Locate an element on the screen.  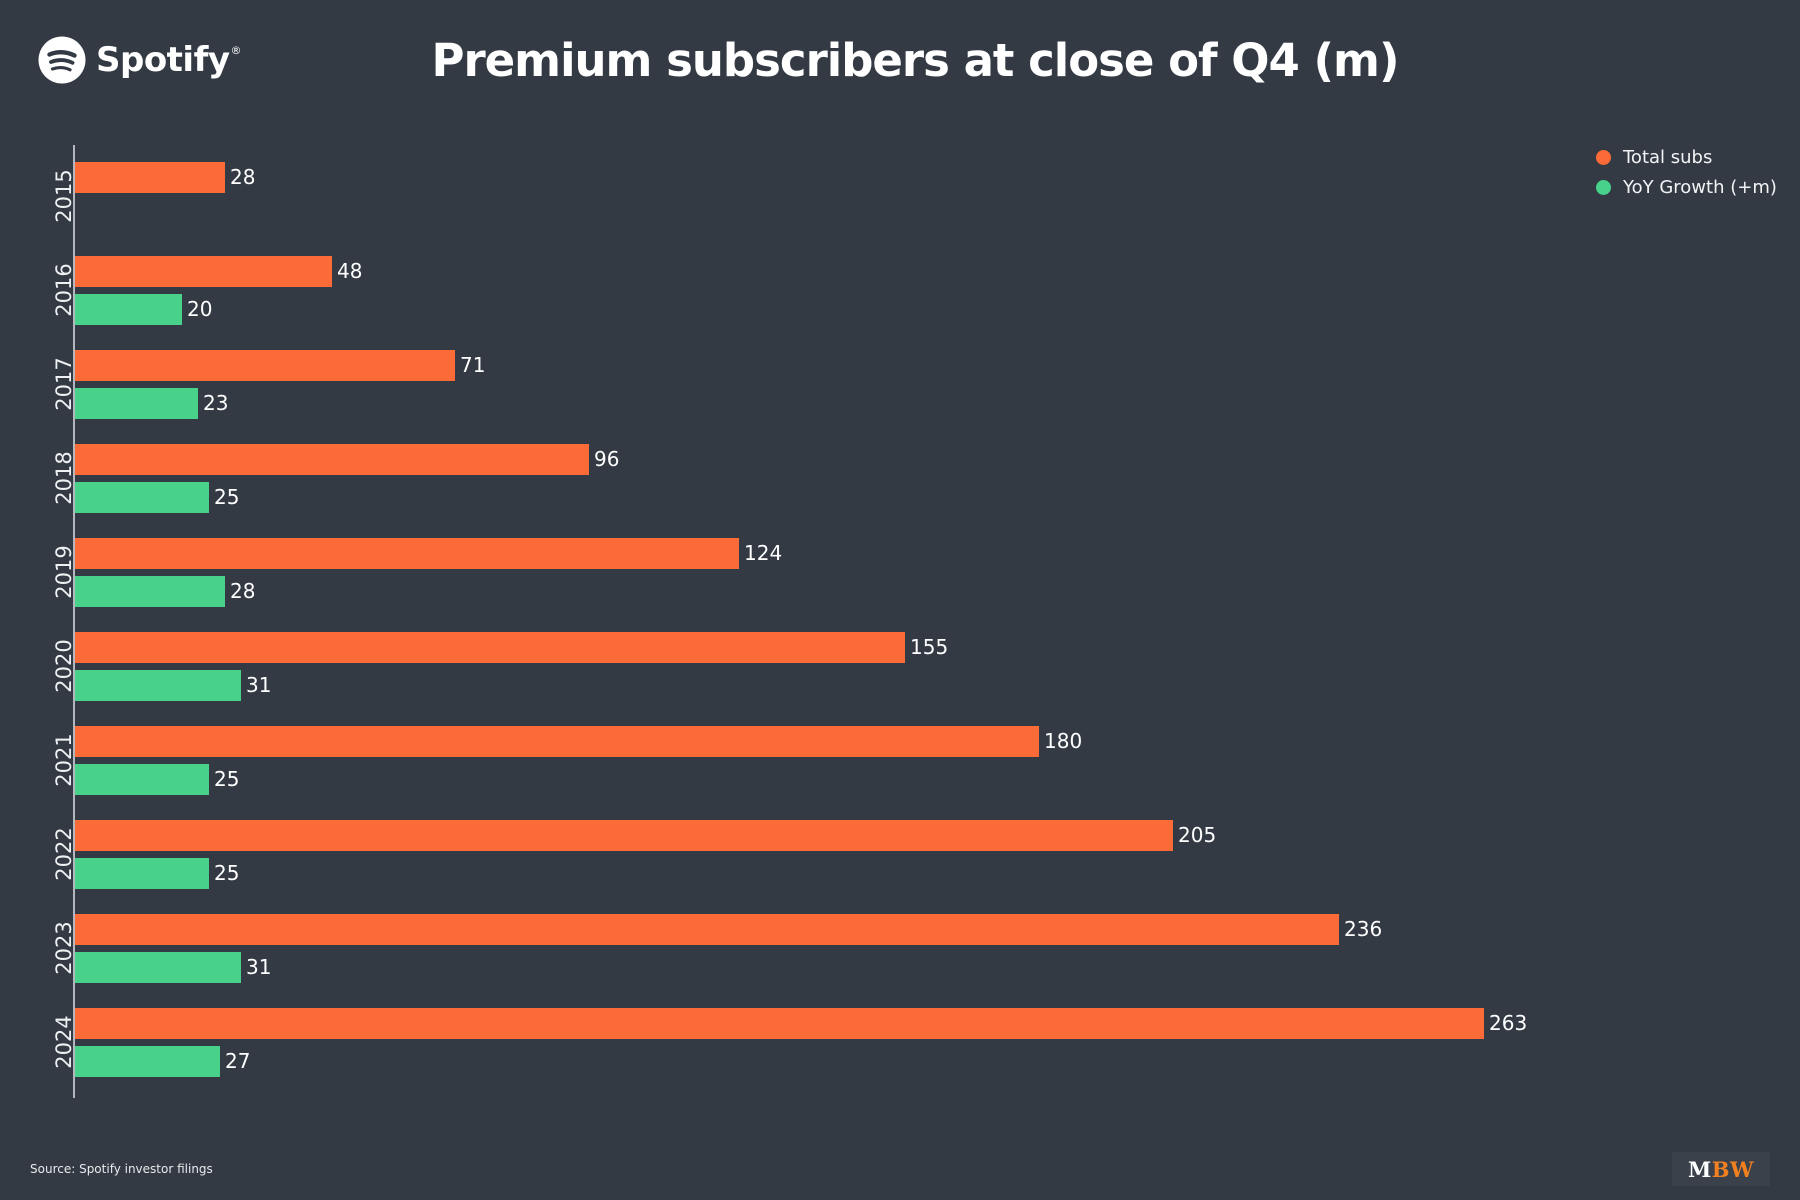
legend-item-yoy-growth-m: YoY Growth (+m) is located at coordinates (1686, 187).